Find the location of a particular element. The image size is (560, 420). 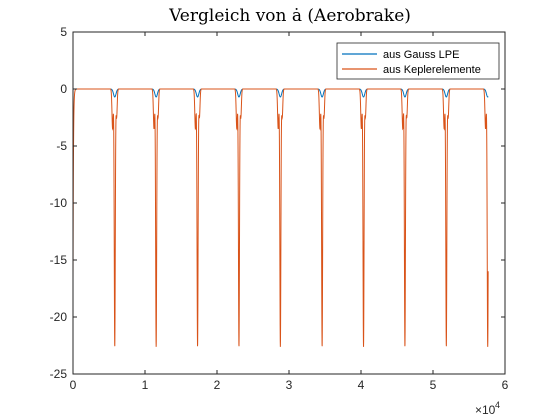

y-tick-label: 5 is located at coordinates (63, 32).